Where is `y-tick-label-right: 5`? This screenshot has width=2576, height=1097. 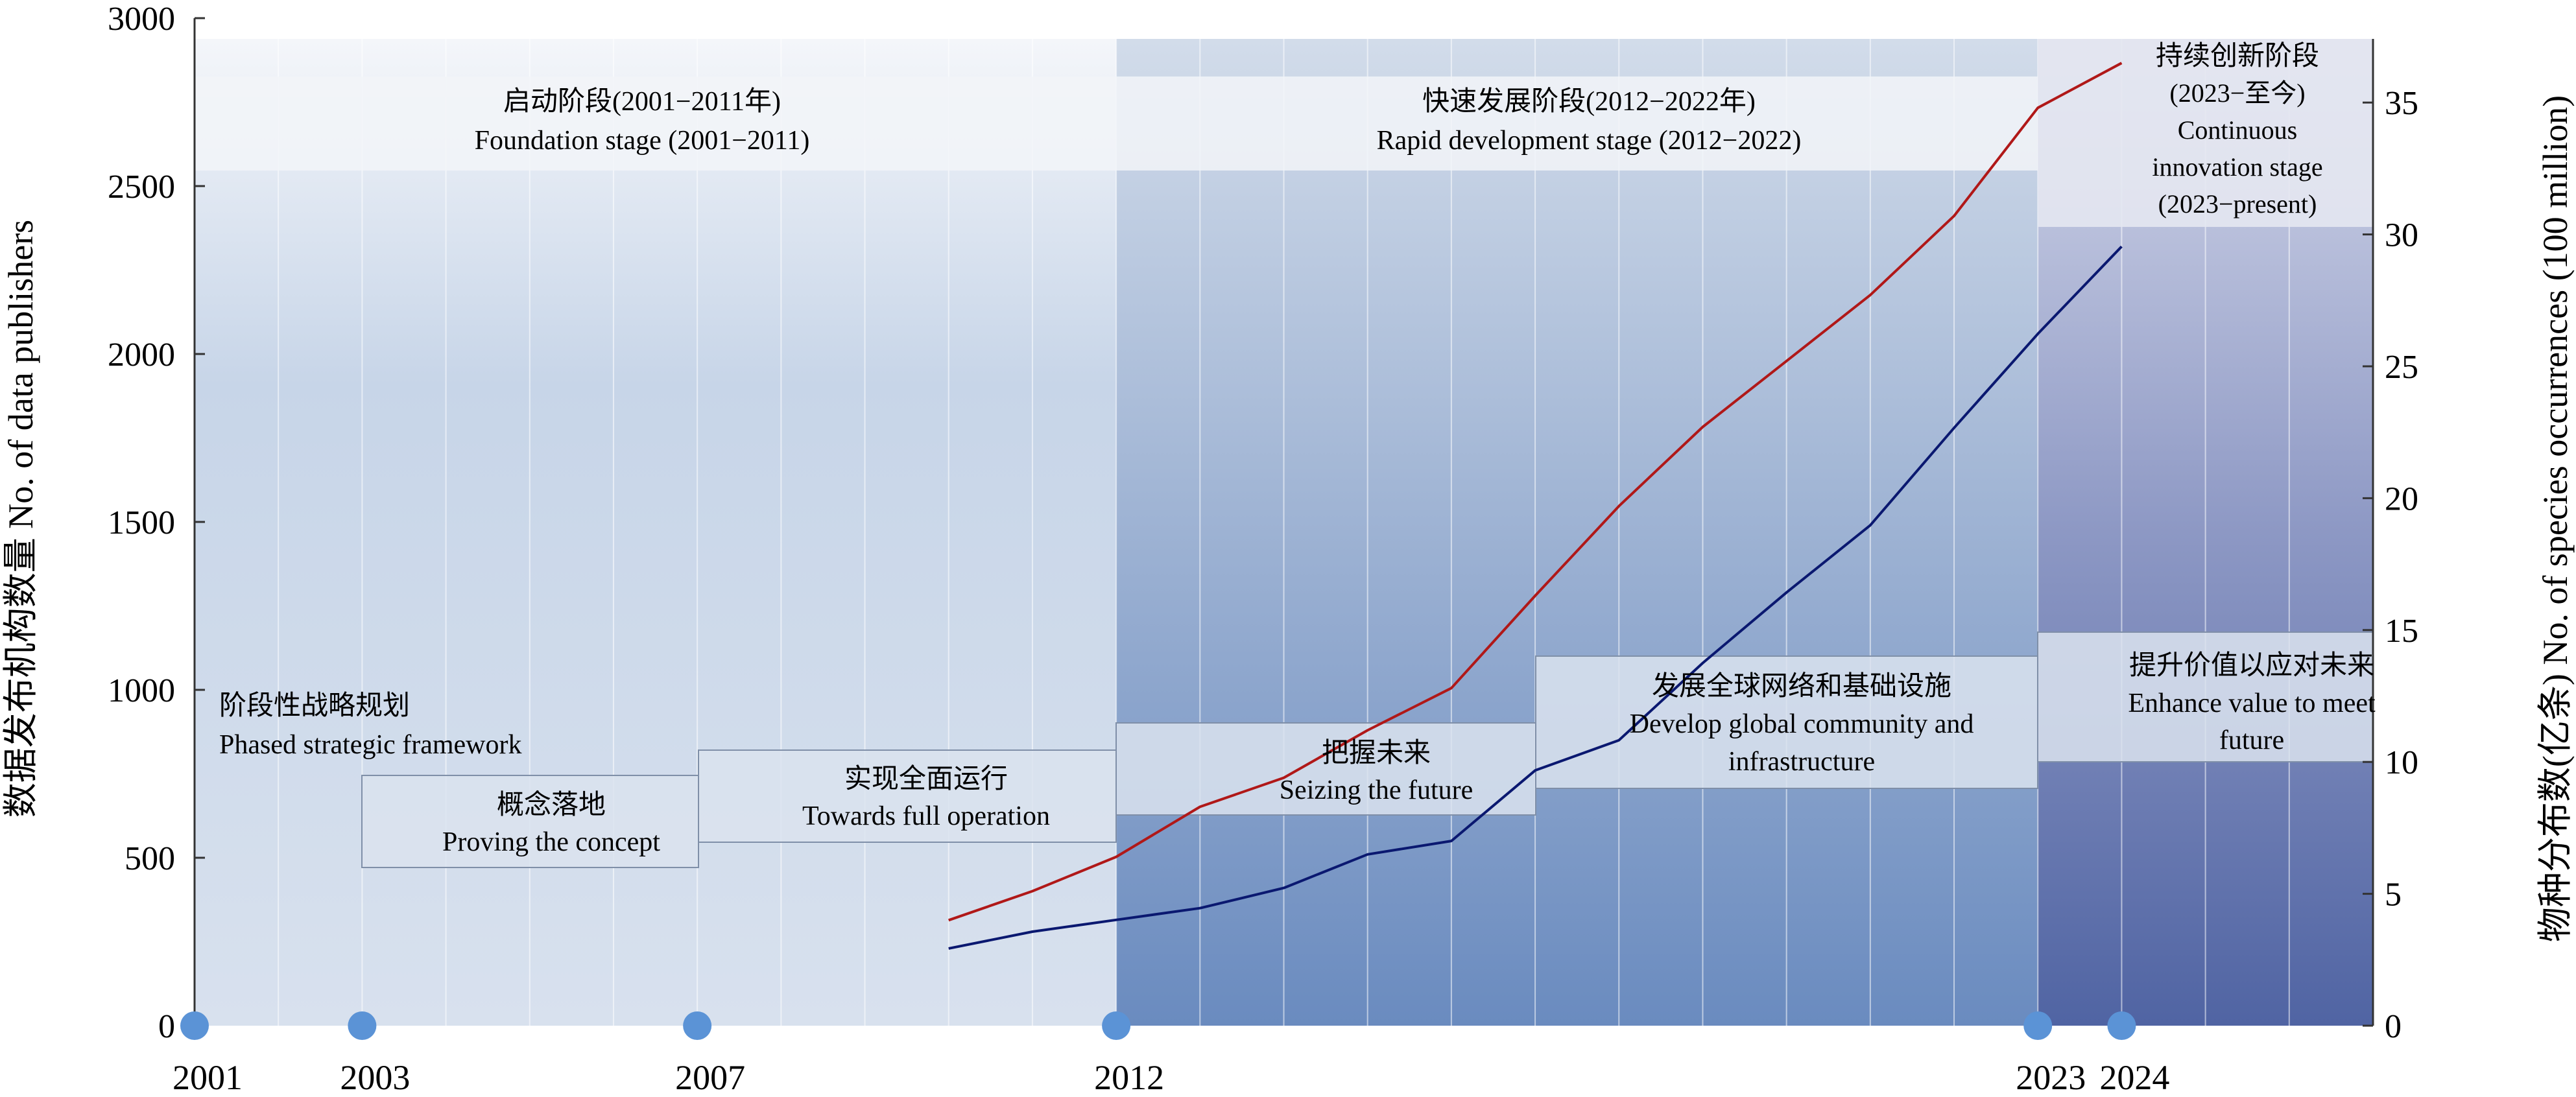 y-tick-label-right: 5 is located at coordinates (2393, 895).